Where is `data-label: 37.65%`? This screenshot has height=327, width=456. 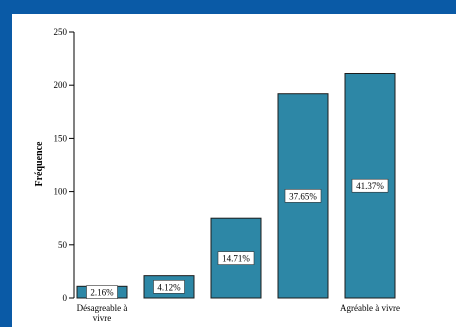
data-label: 37.65% is located at coordinates (303, 196).